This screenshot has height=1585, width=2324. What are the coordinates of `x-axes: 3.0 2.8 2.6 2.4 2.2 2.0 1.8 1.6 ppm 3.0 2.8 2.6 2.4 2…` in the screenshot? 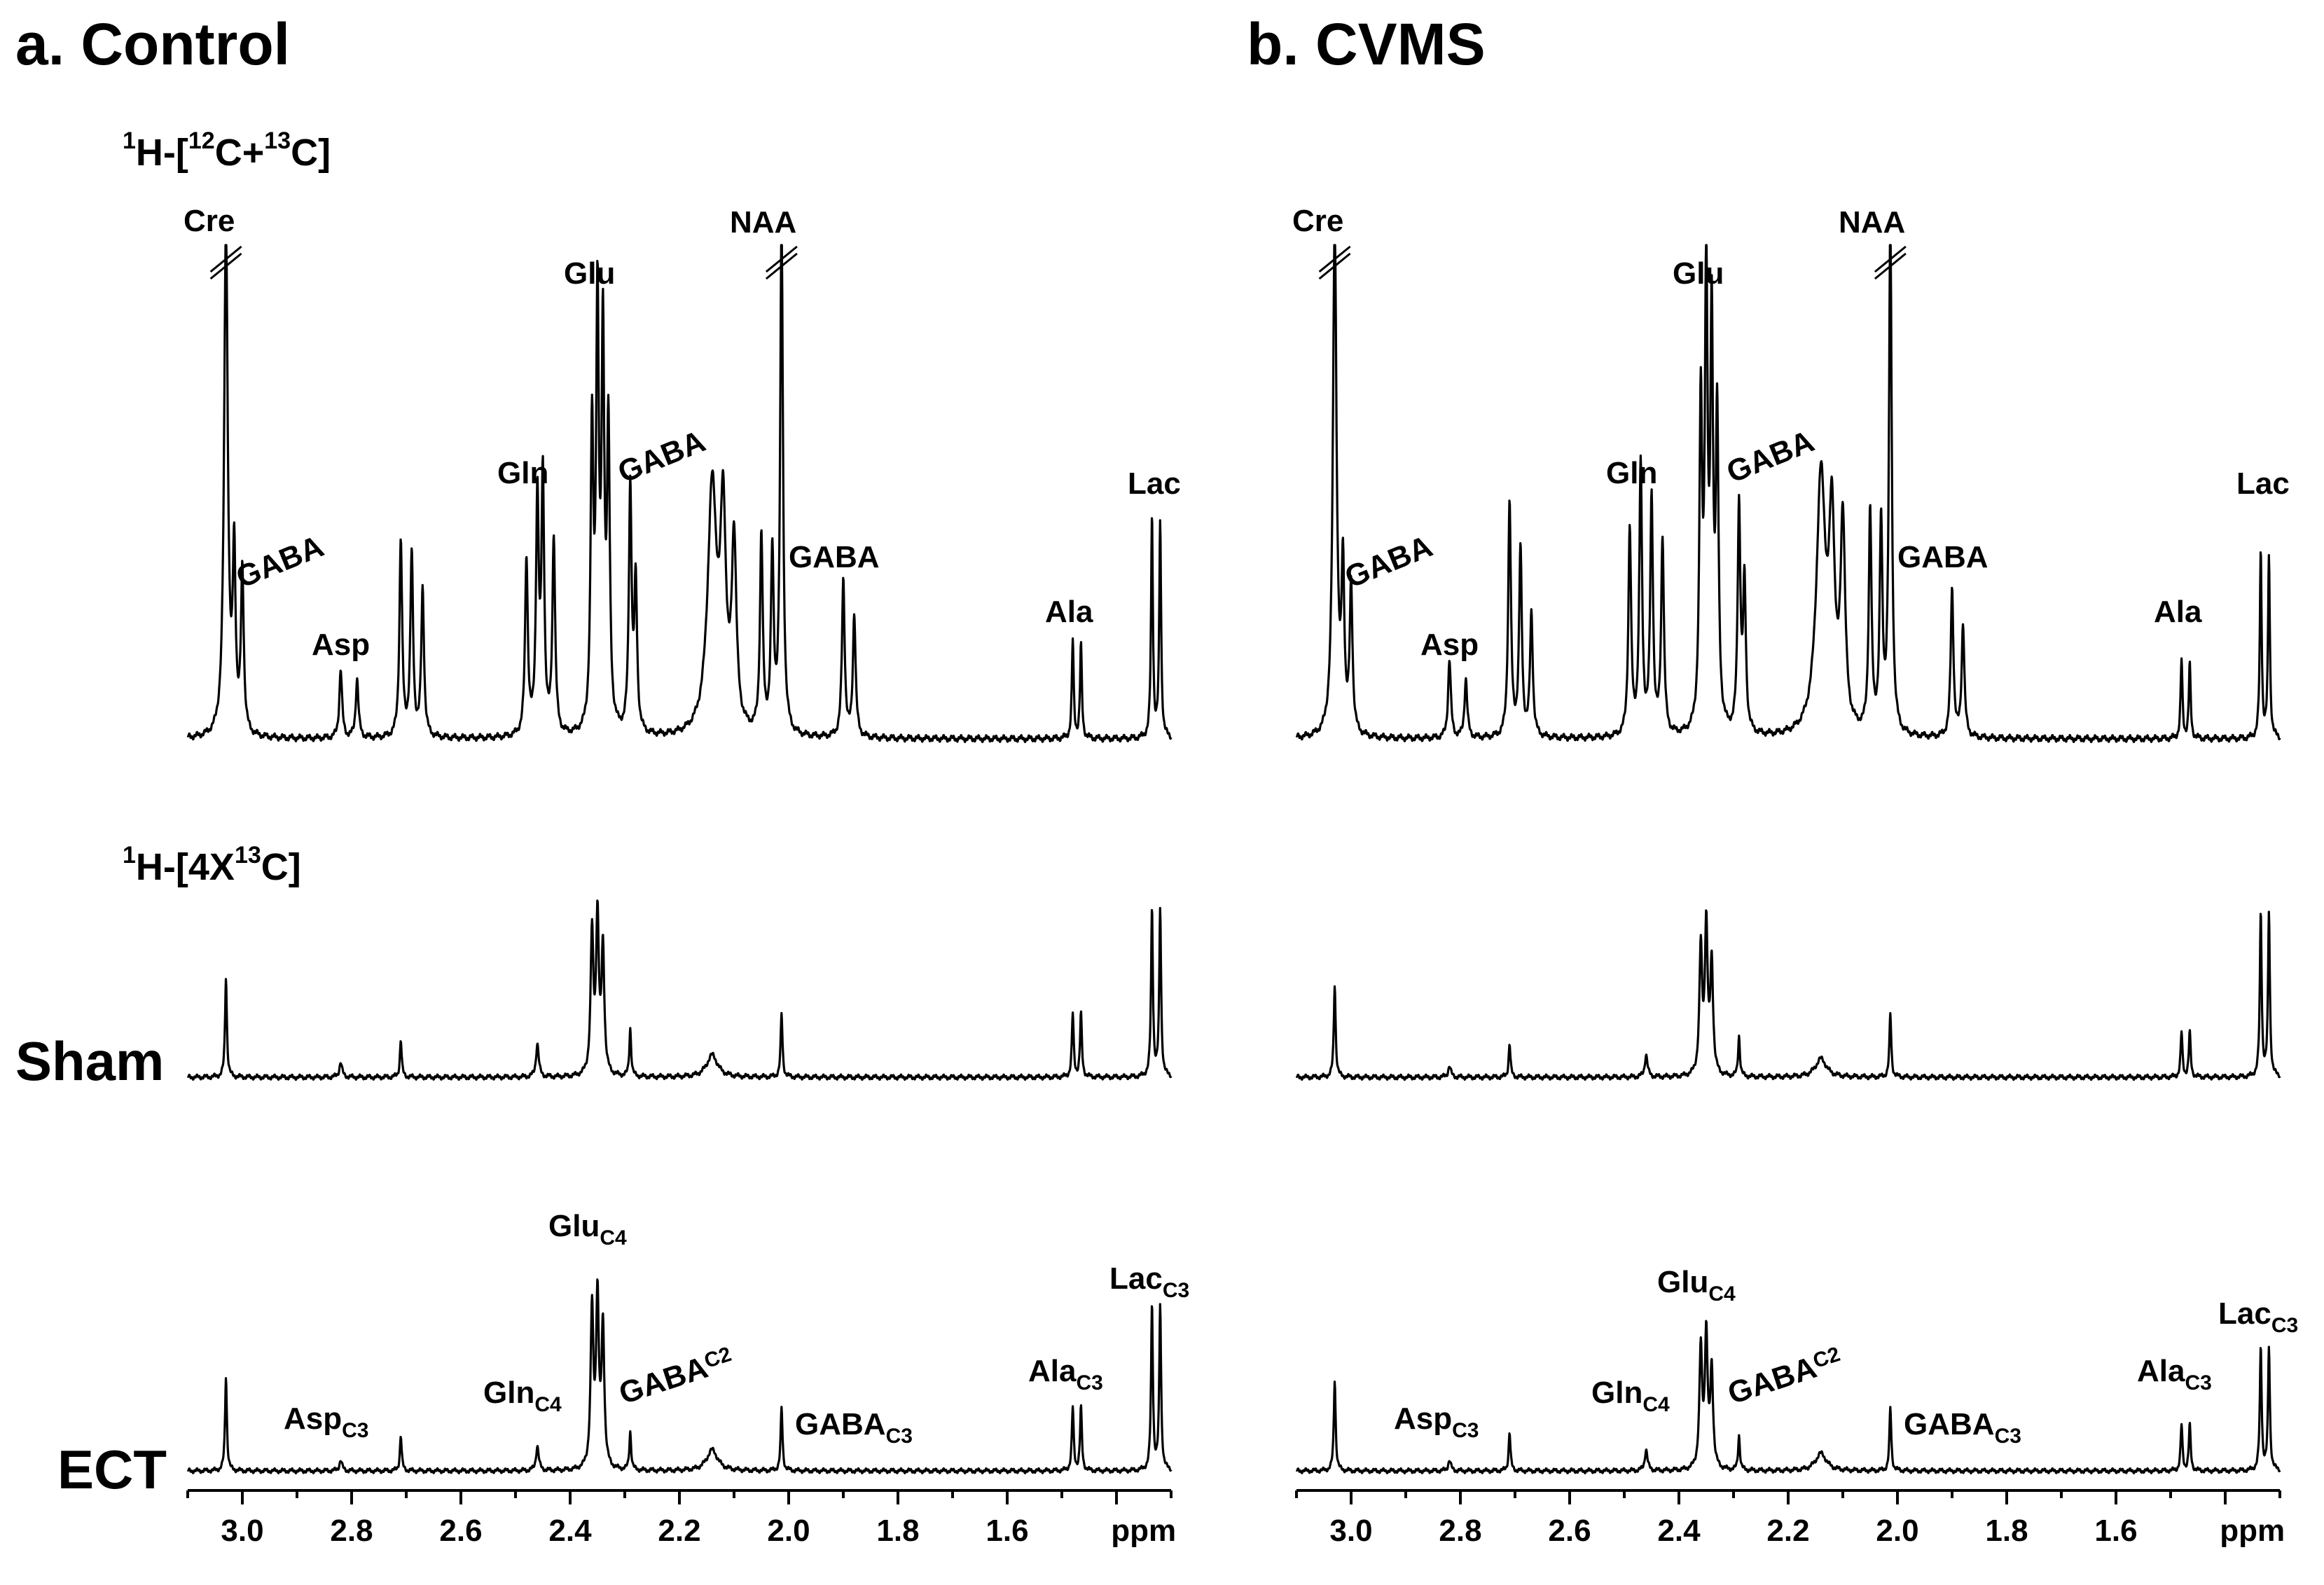 It's located at (1235, 1518).